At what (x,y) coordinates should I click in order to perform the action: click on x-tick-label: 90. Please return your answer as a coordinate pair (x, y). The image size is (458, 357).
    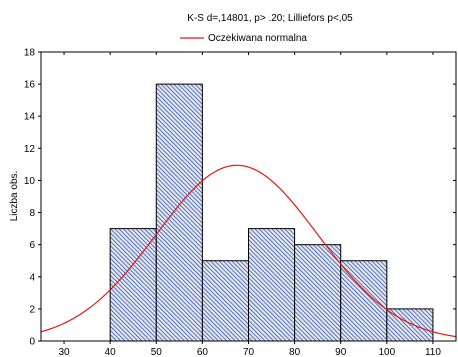
    Looking at the image, I should click on (341, 352).